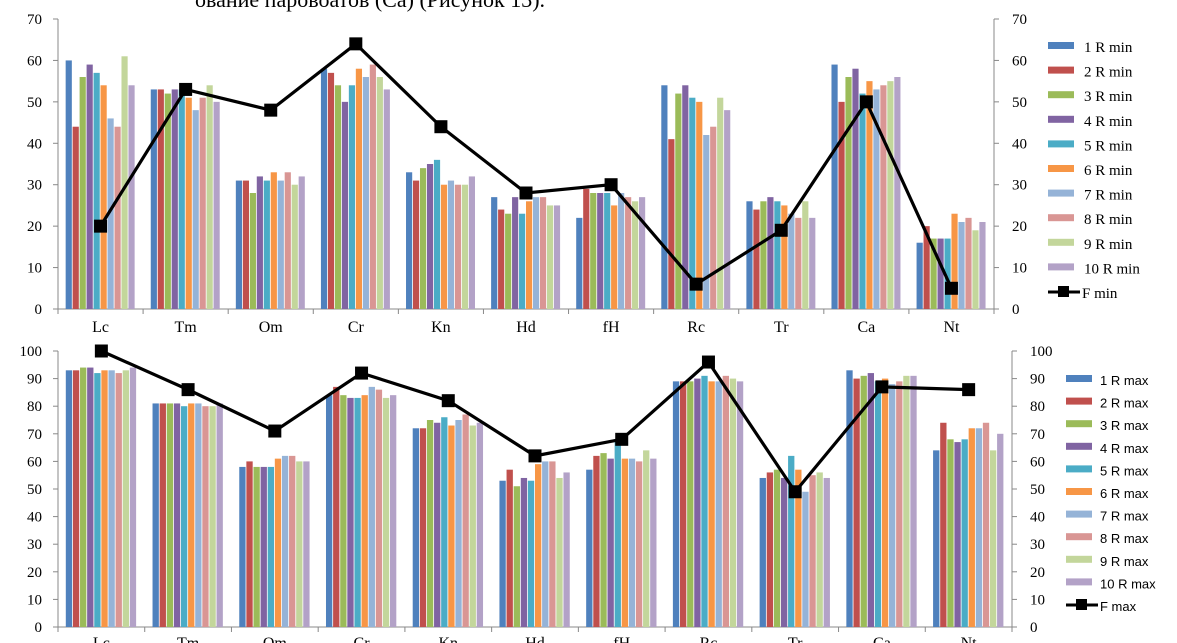 The width and height of the screenshot is (1177, 643). I want to click on legend-label: 4 R min, so click(1108, 122).